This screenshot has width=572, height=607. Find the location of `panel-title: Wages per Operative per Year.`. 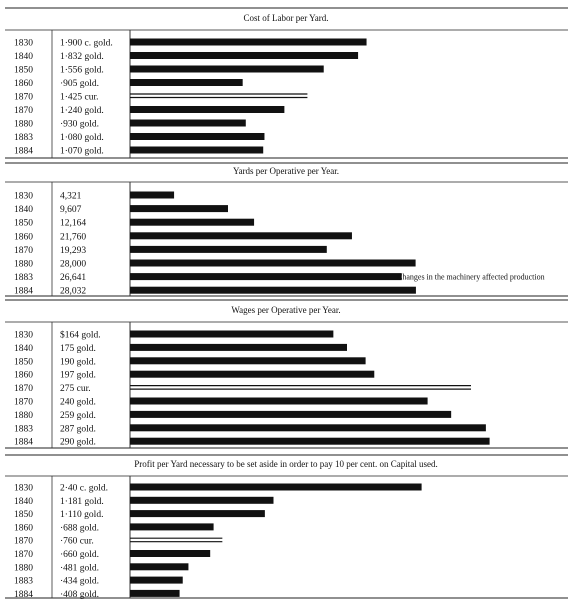

panel-title: Wages per Operative per Year. is located at coordinates (285, 310).